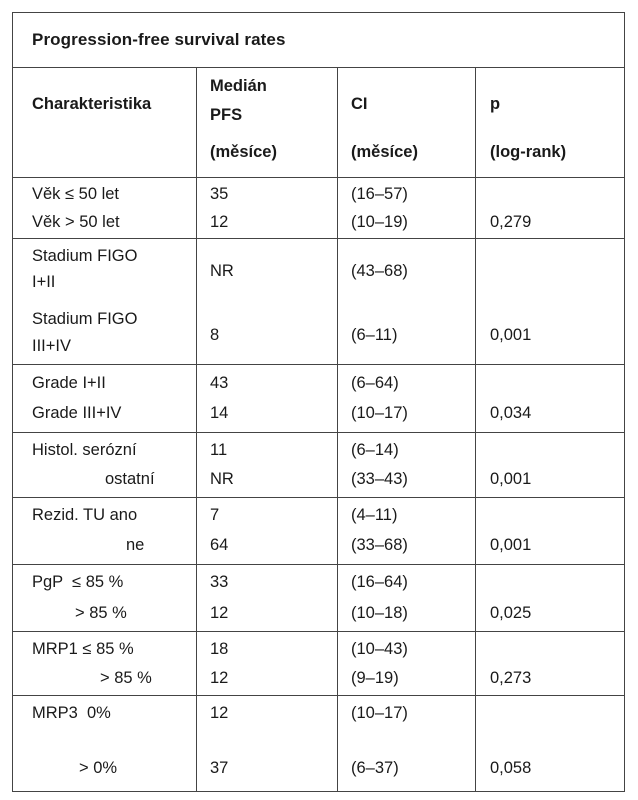 This screenshot has width=638, height=800. I want to click on row-ci: (33–43), so click(379, 479).